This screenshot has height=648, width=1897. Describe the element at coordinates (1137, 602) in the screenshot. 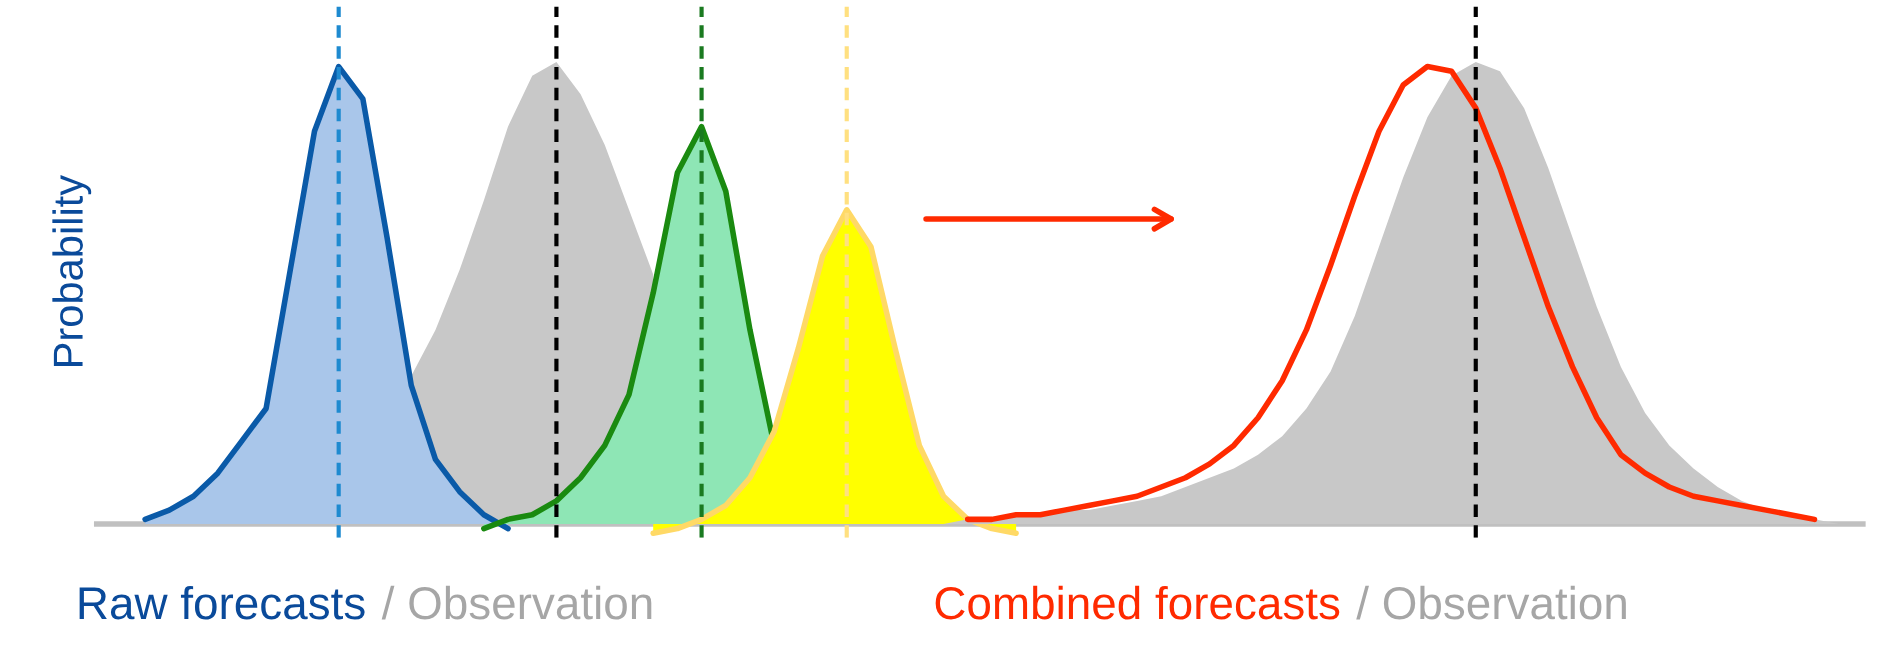

I see `series-label: Combined forecasts` at that location.